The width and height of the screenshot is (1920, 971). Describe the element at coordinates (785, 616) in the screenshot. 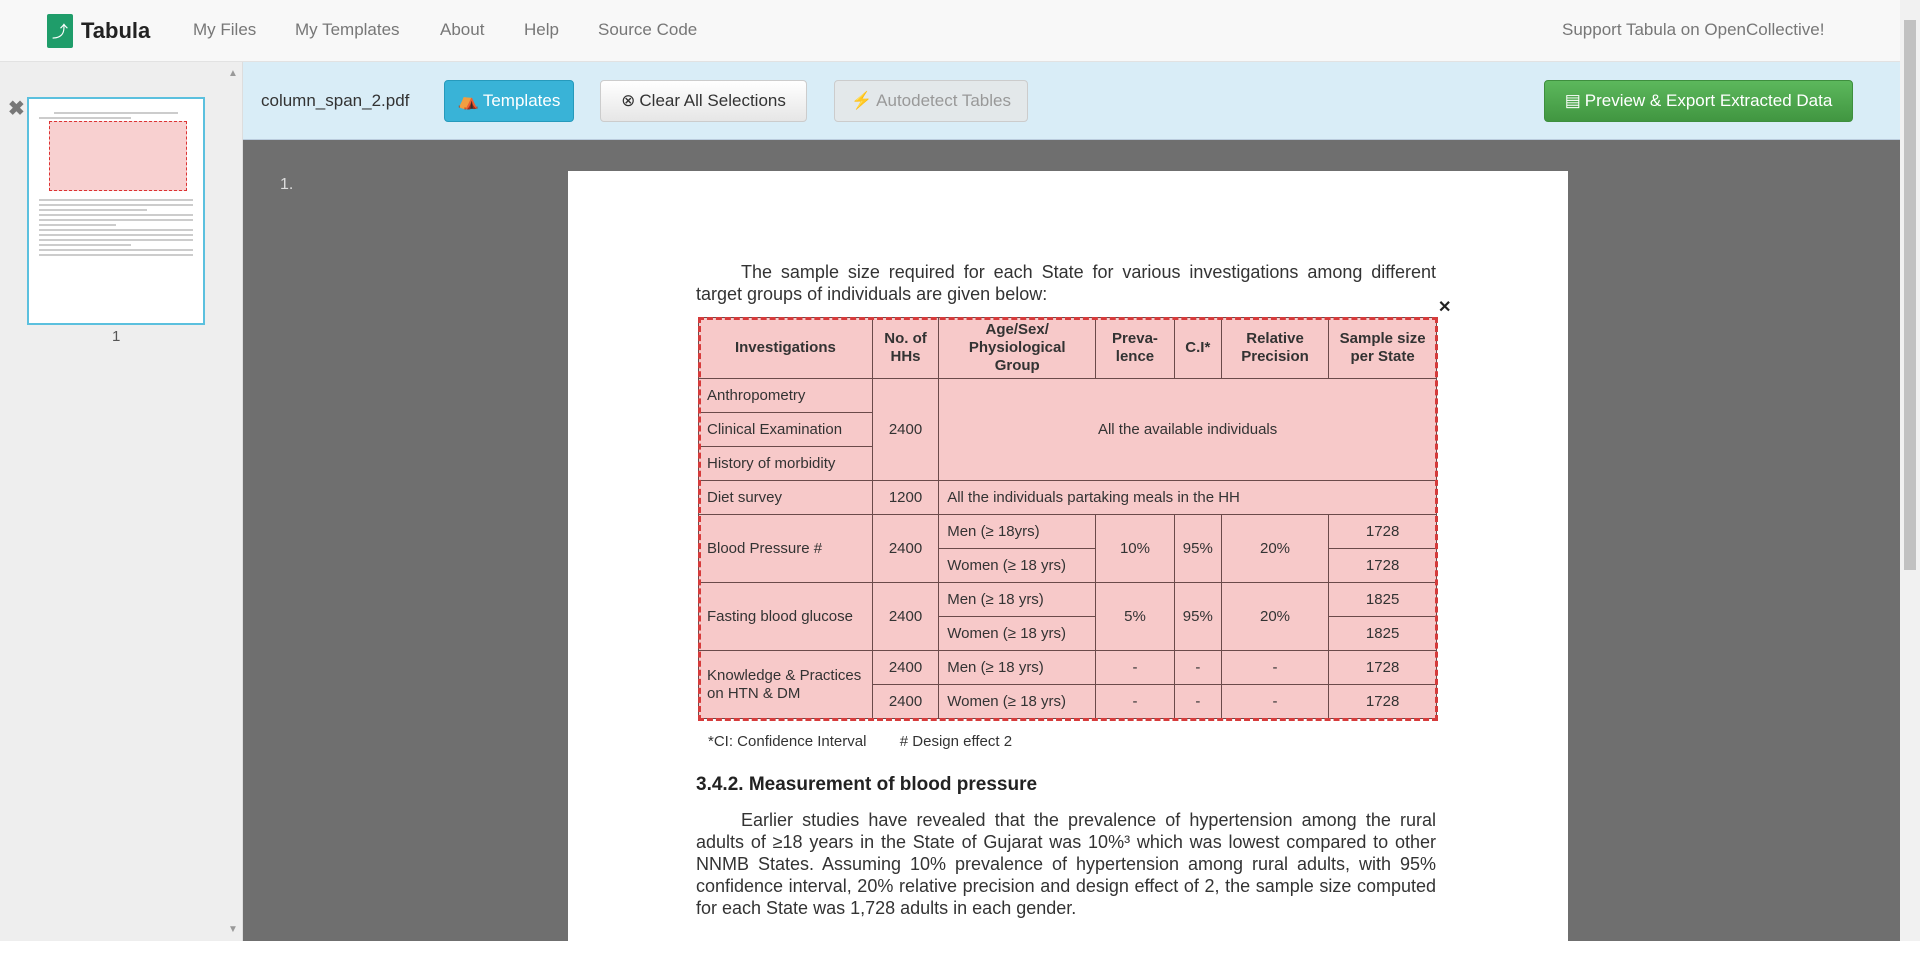

I see `table-cell: Fasting blood glucose` at that location.